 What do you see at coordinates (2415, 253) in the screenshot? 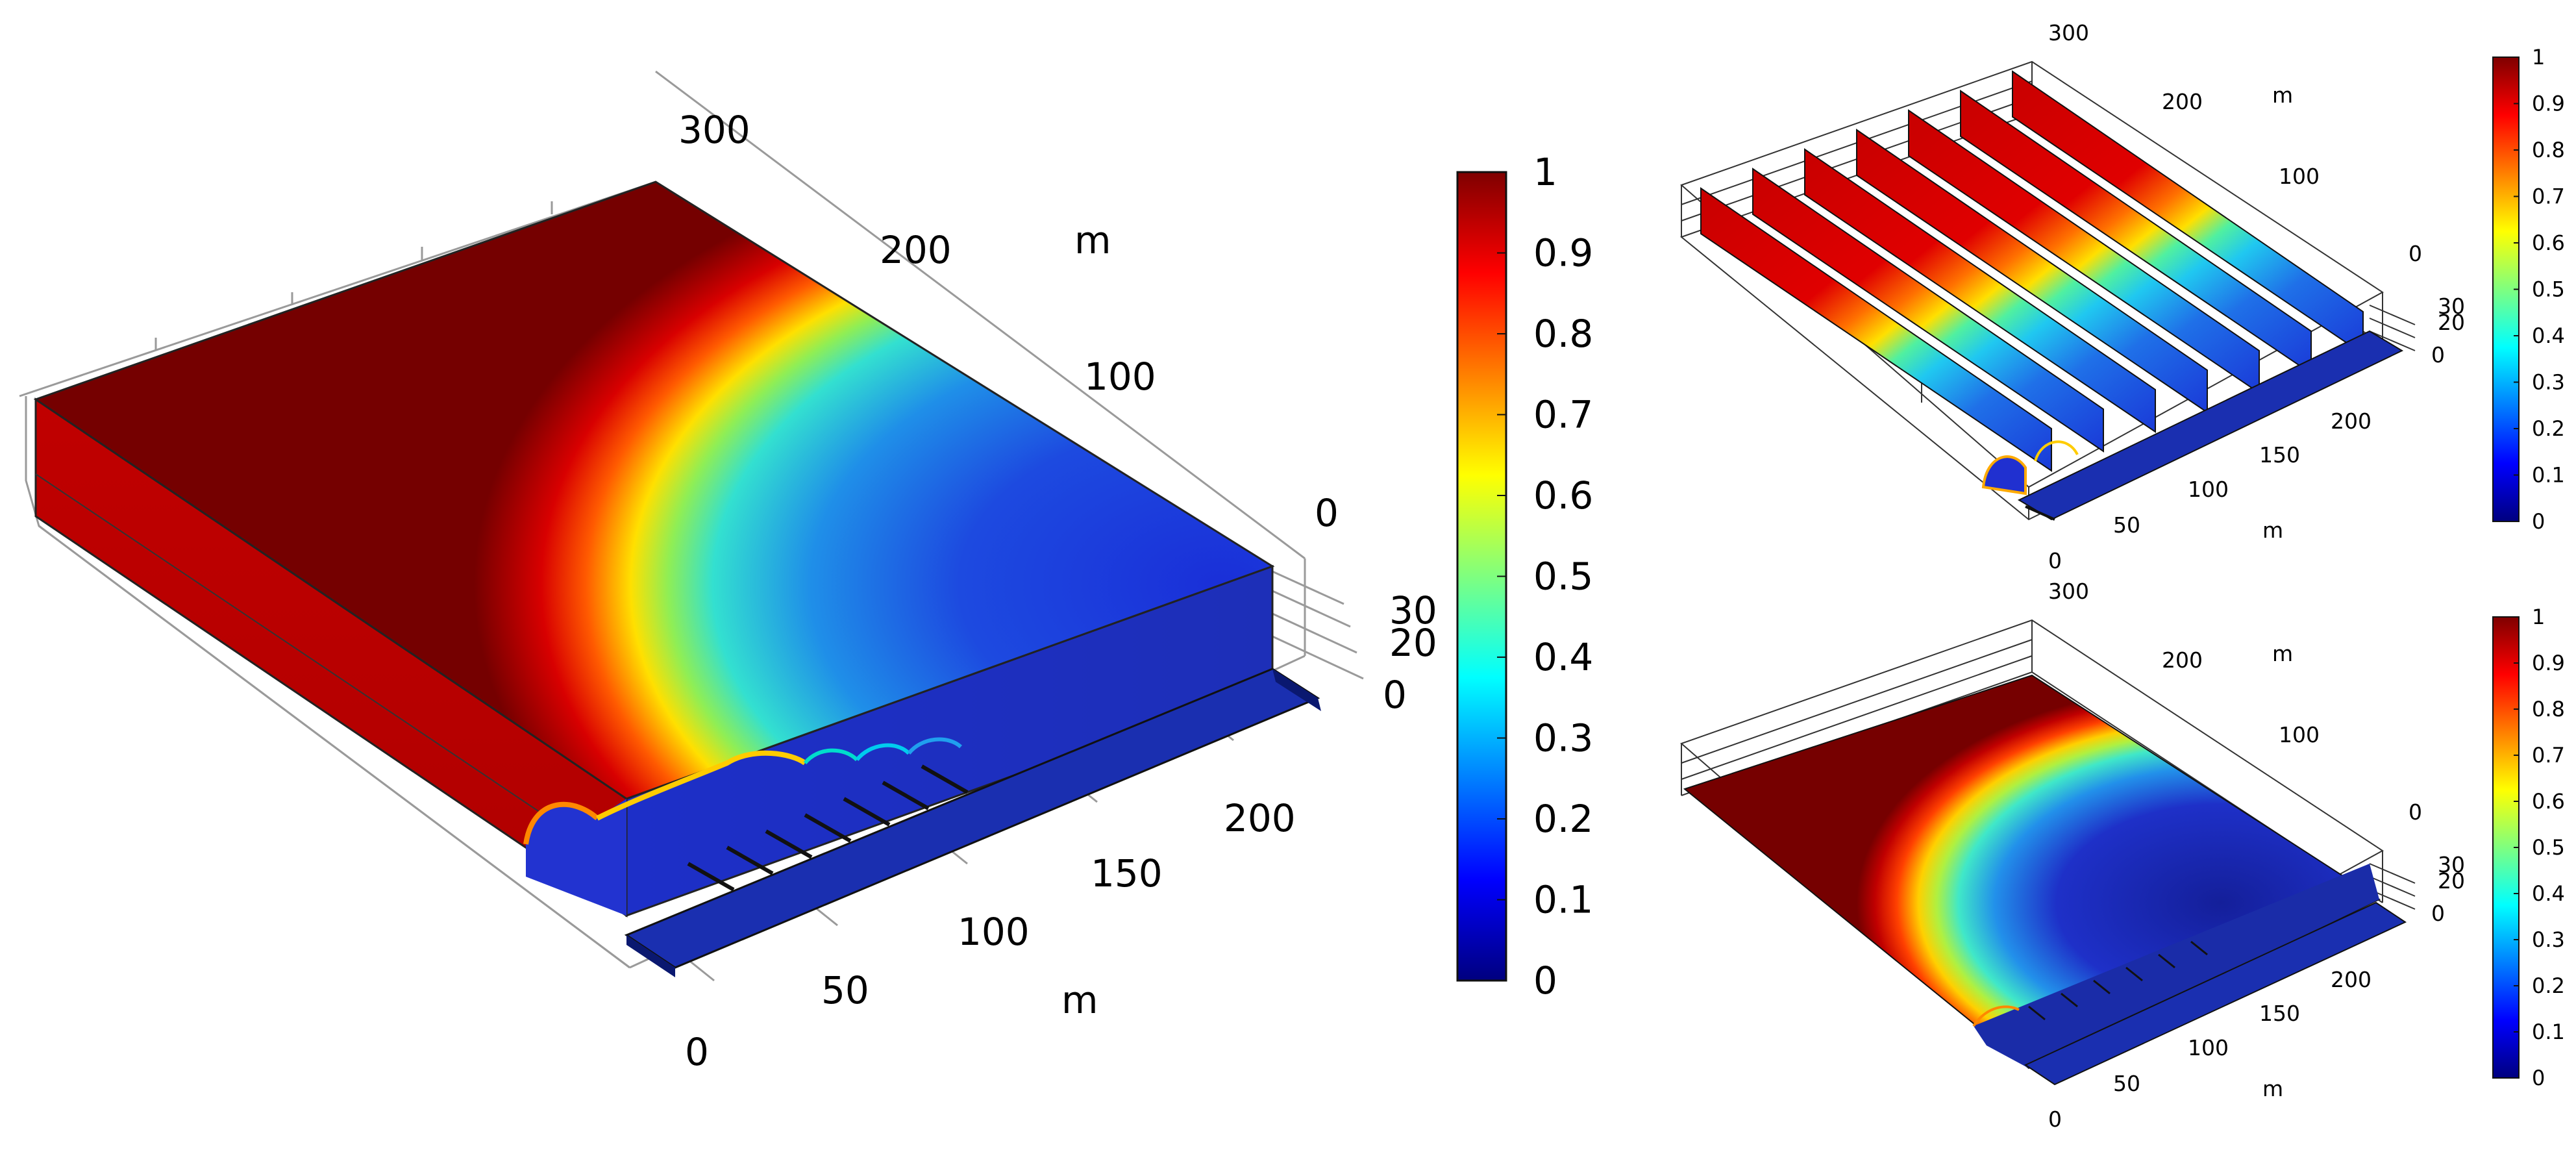
I see `slices-top-tick: 0` at bounding box center [2415, 253].